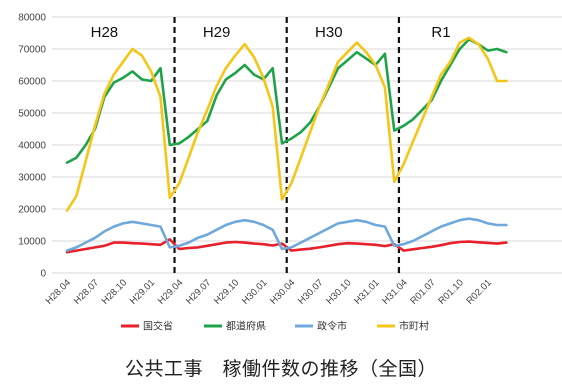 This screenshot has width=562, height=387. I want to click on legend-label: 政令市, so click(332, 326).